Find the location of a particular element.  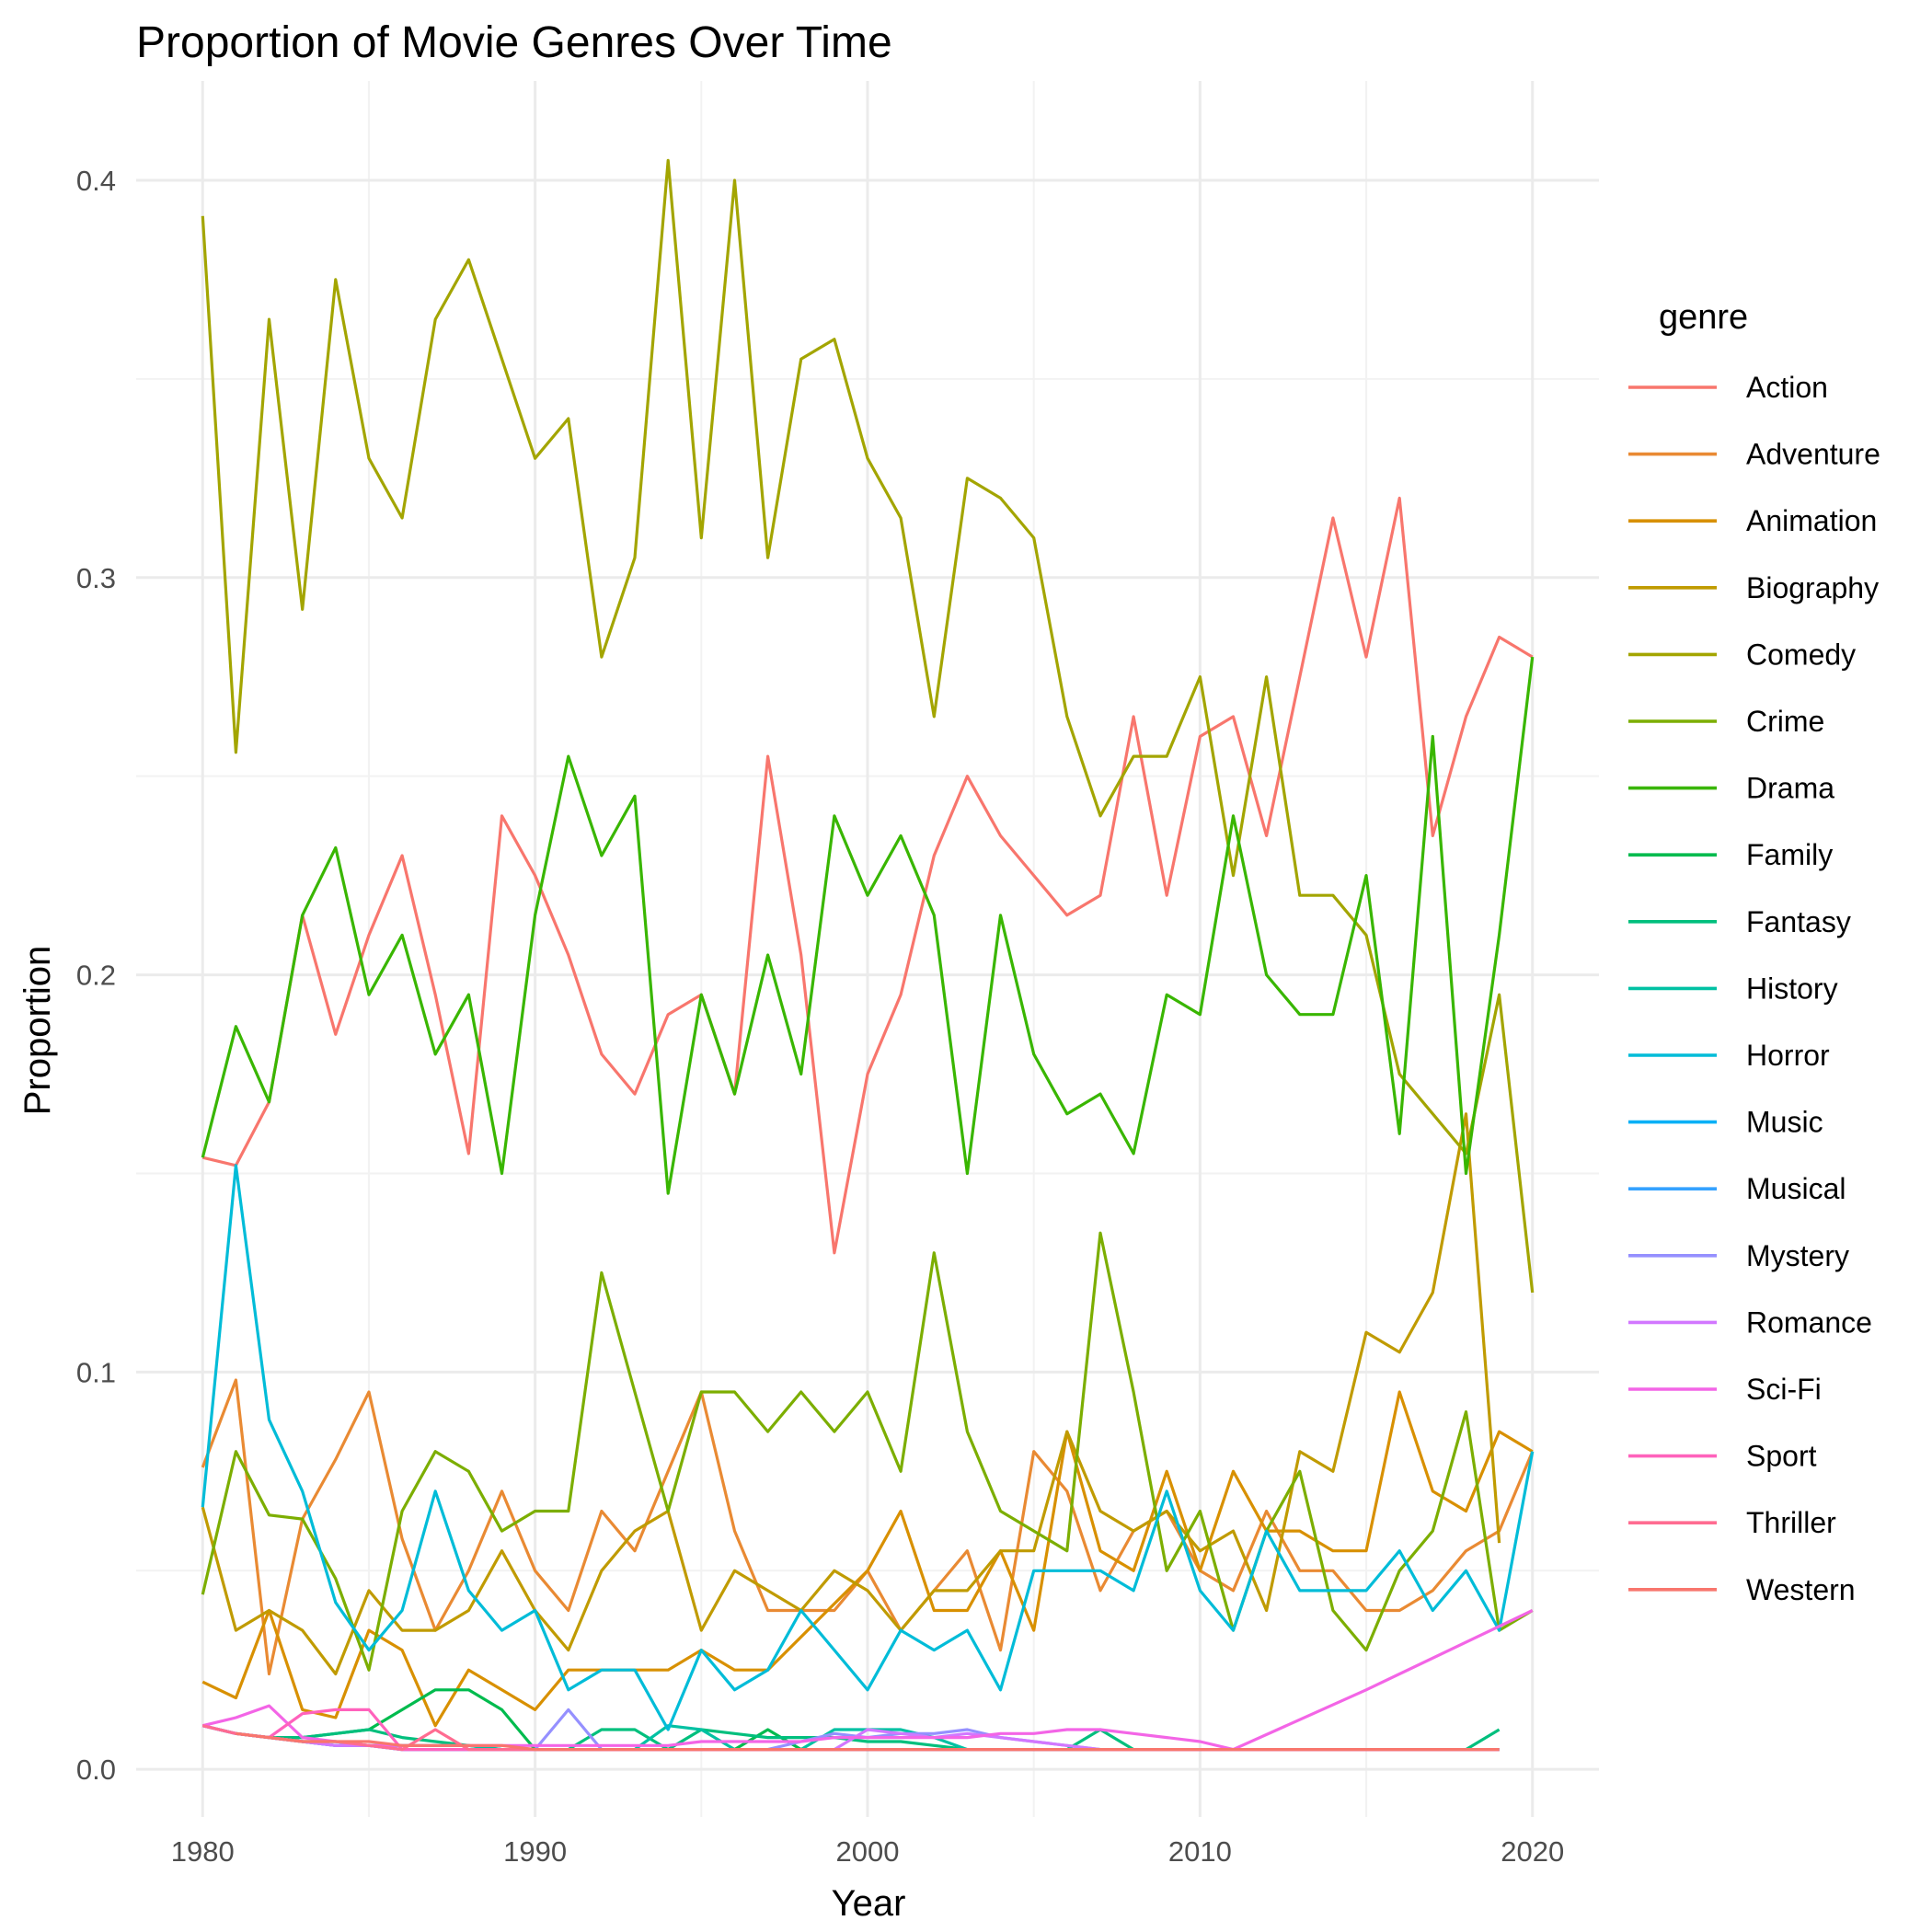

legend-label-thriller: Thriller is located at coordinates (1791, 1522).